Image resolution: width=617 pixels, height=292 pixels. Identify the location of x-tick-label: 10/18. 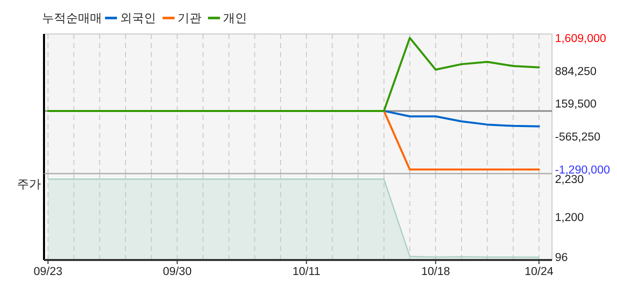
(435, 272).